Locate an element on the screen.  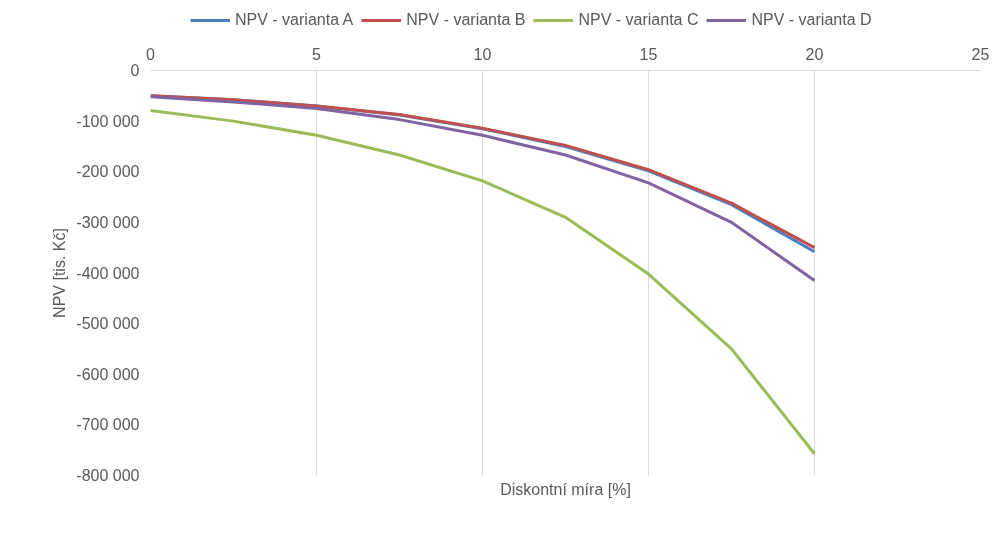
y-tick-label: -300 000 is located at coordinates (108, 222).